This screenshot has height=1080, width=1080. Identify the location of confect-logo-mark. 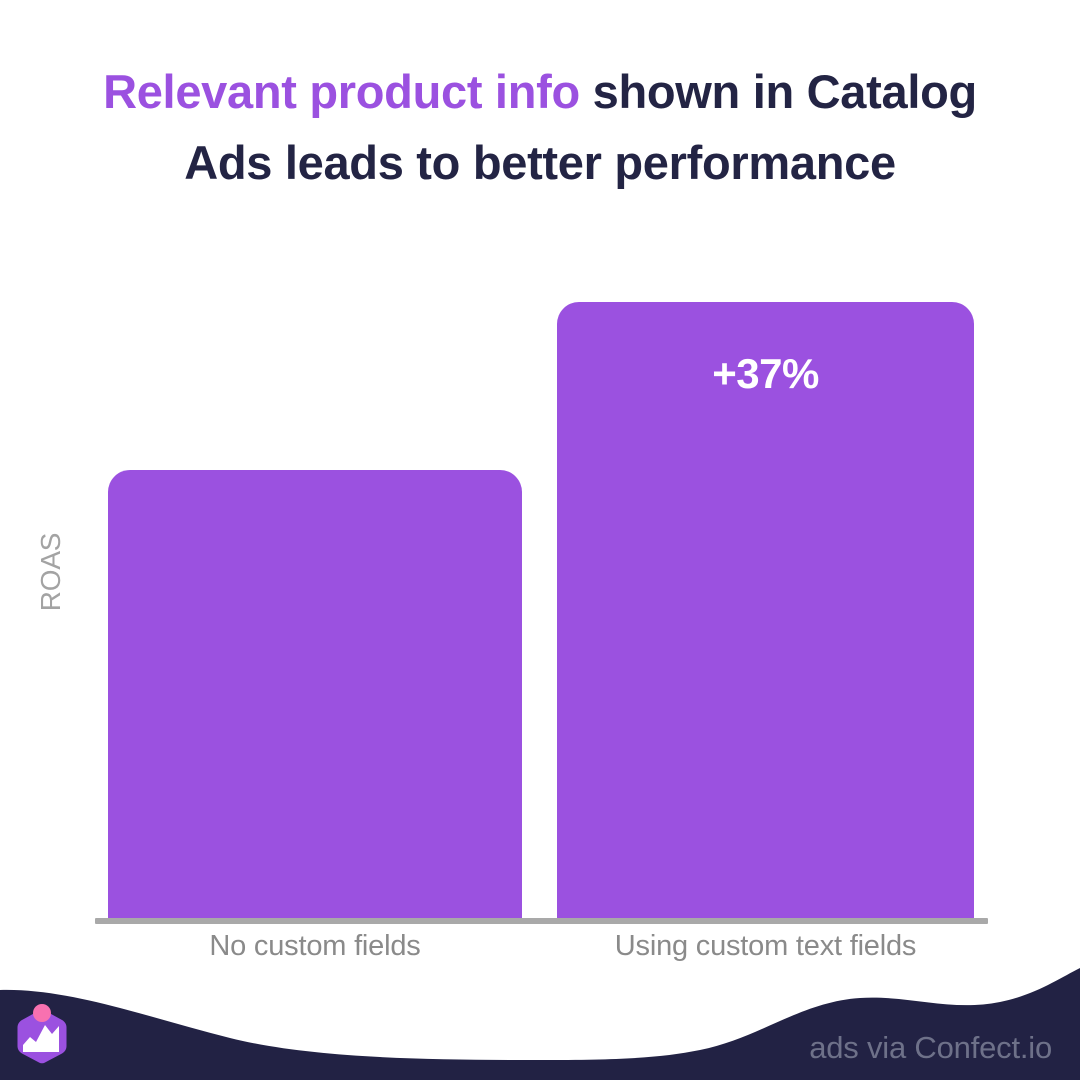
(42, 1034).